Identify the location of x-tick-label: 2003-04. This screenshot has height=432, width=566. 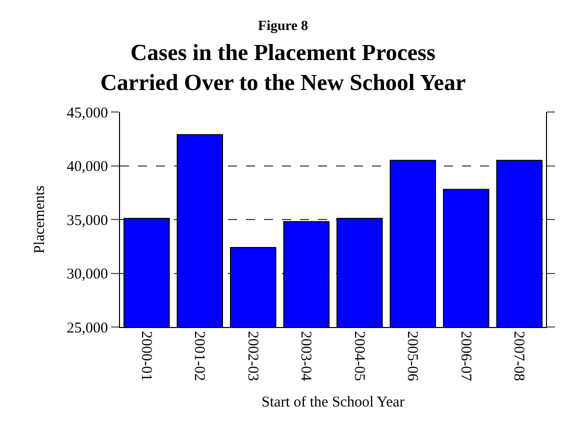
(306, 356).